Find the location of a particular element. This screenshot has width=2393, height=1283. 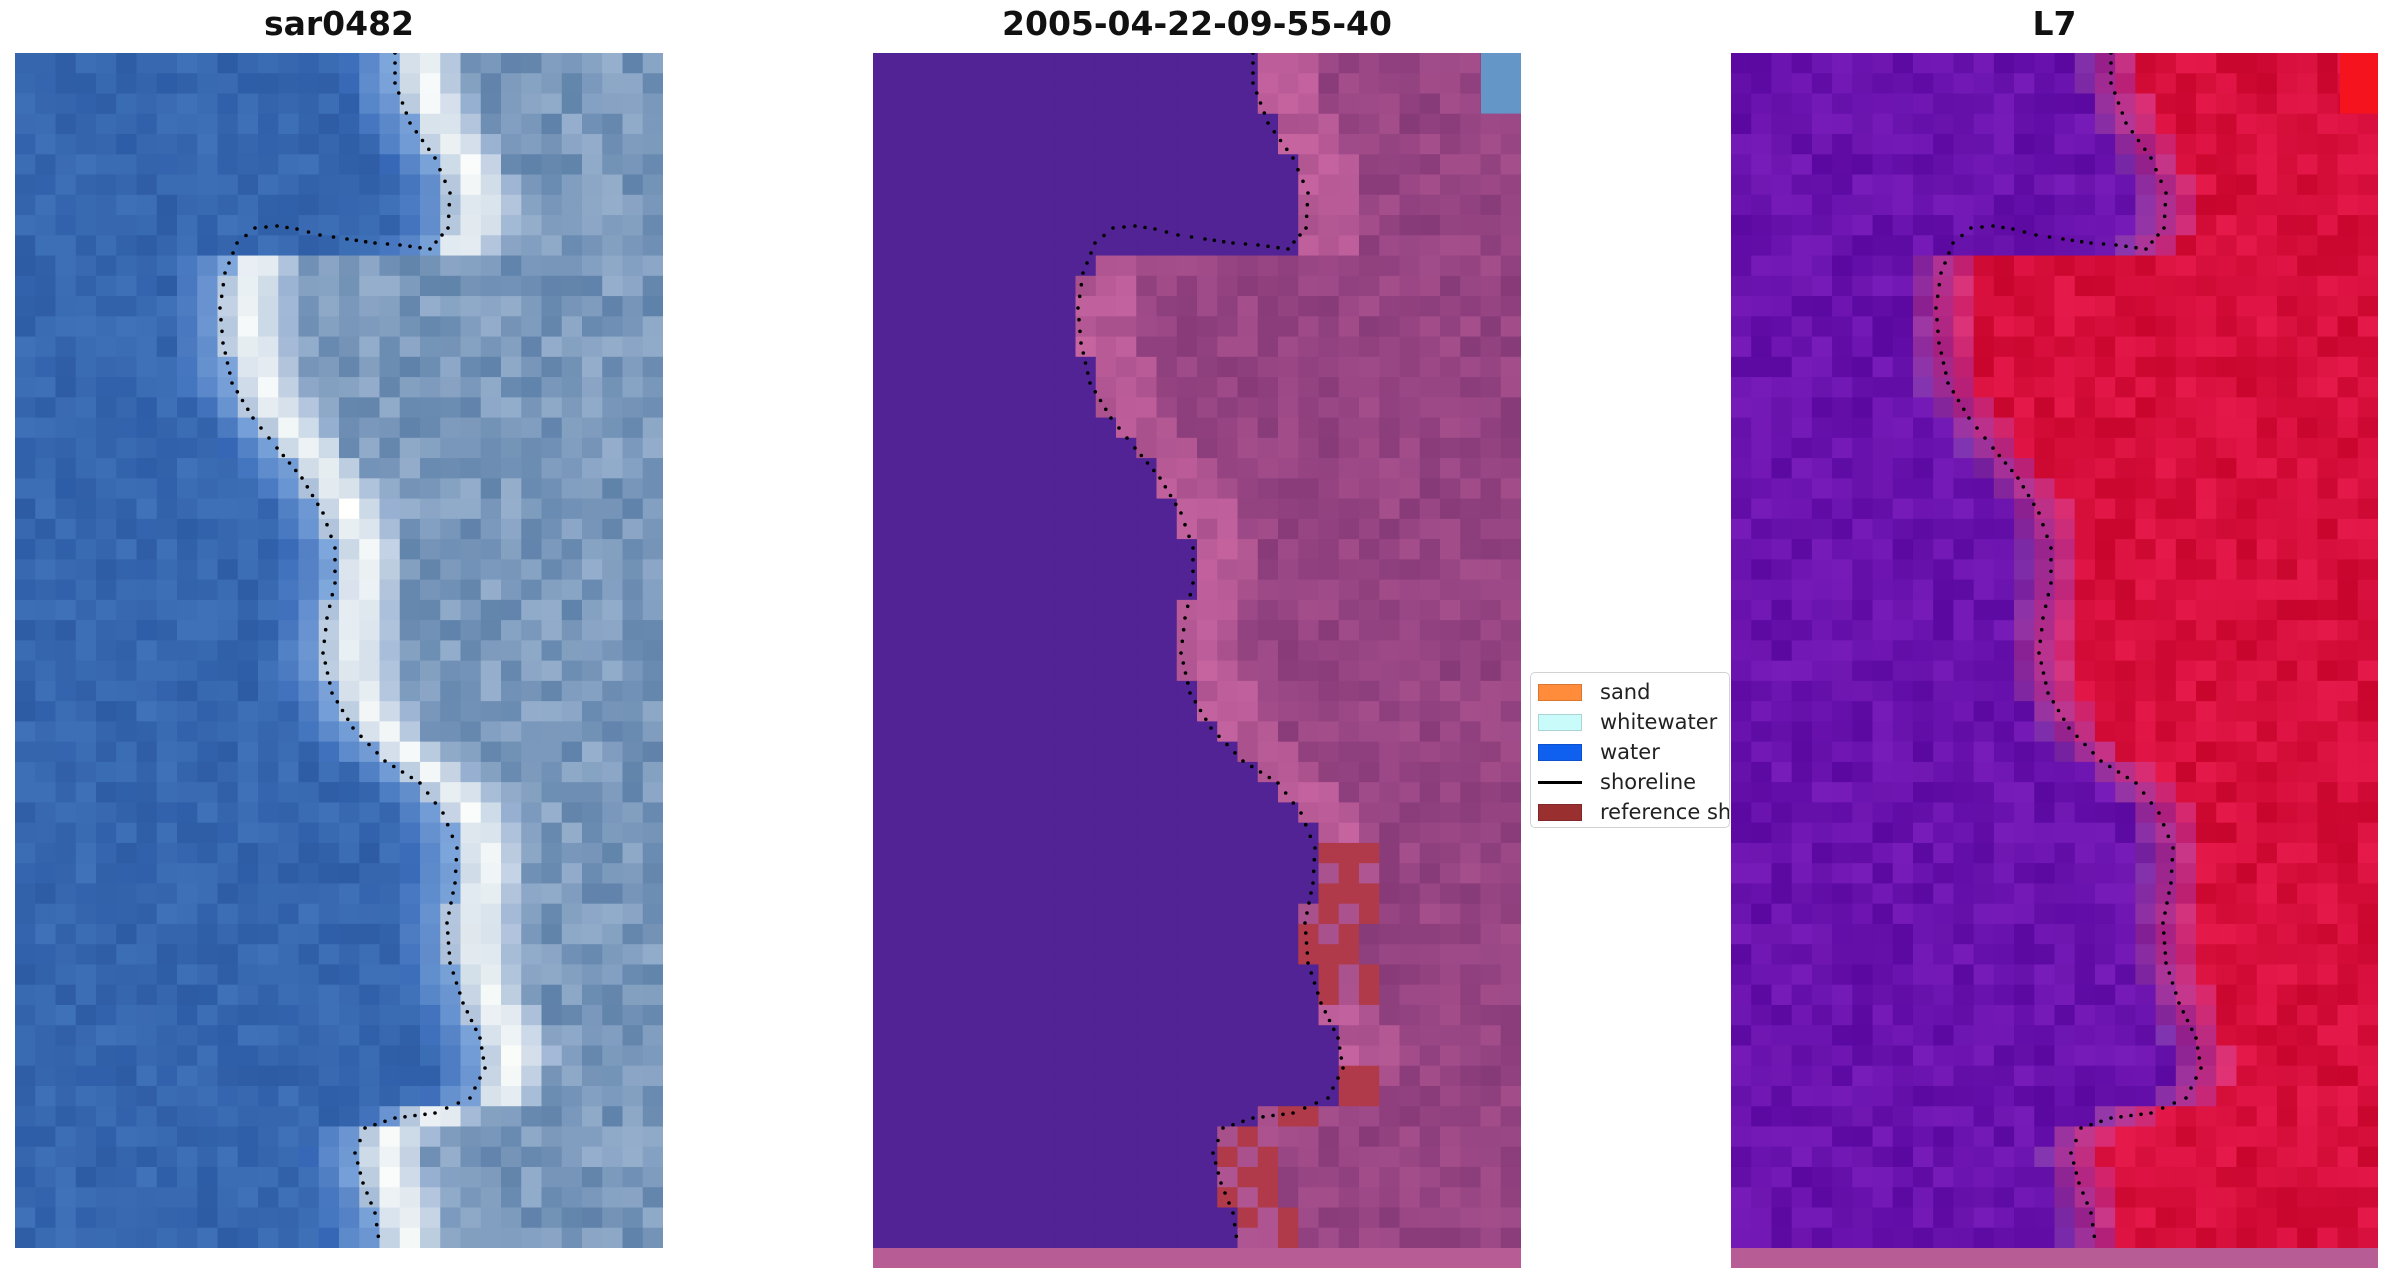

legend-item-shoreline: shoreline is located at coordinates (1633, 782).